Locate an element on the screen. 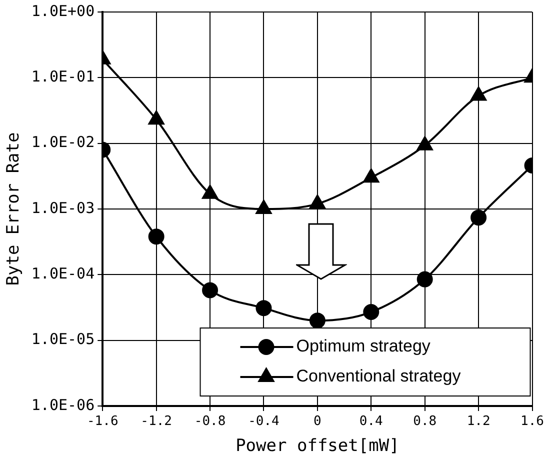  y-tick-label: 1.0E-02 is located at coordinates (63, 142).